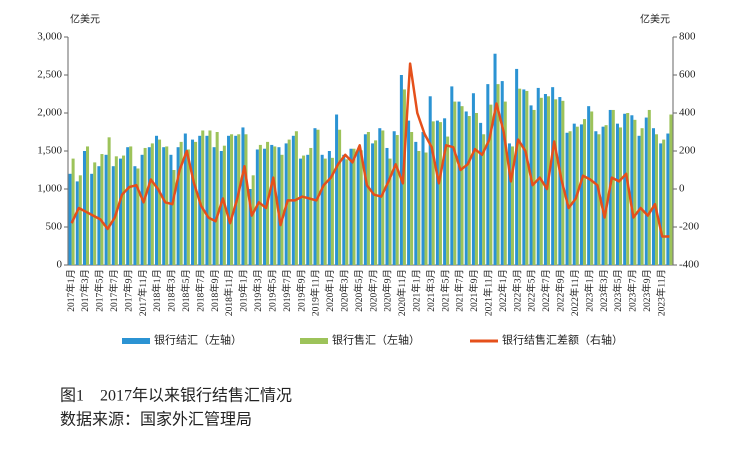 Image resolution: width=746 pixels, height=461 pixels. I want to click on y2-tick-label: 0, so click(682, 189).